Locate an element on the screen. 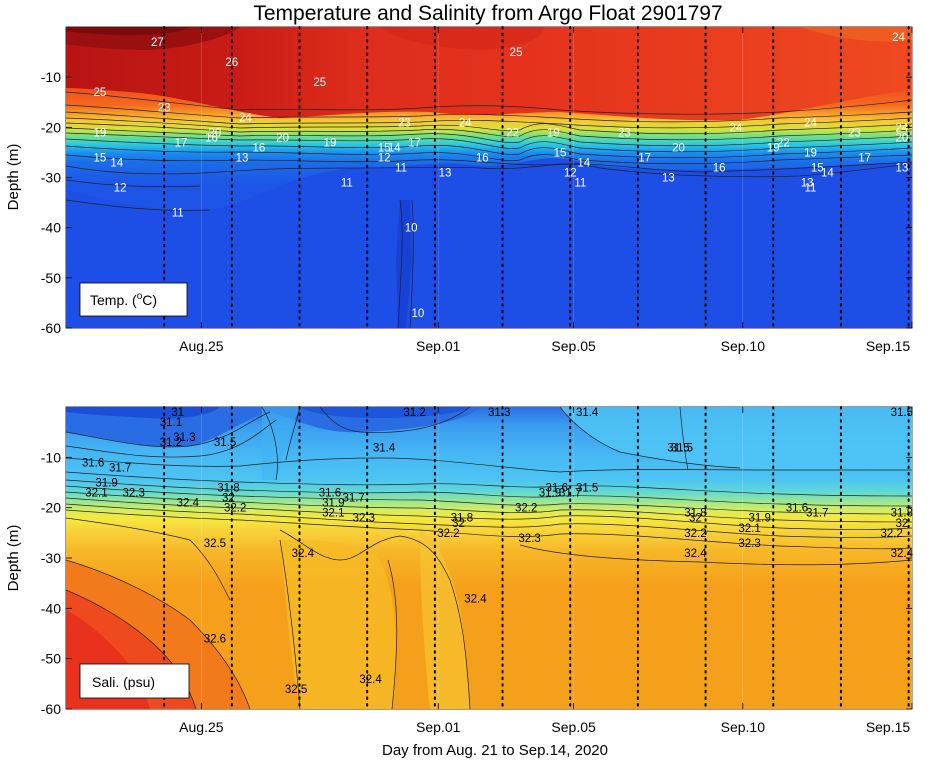 The width and height of the screenshot is (941, 769). temperature-y-tick-label: -60 is located at coordinates (51, 328).